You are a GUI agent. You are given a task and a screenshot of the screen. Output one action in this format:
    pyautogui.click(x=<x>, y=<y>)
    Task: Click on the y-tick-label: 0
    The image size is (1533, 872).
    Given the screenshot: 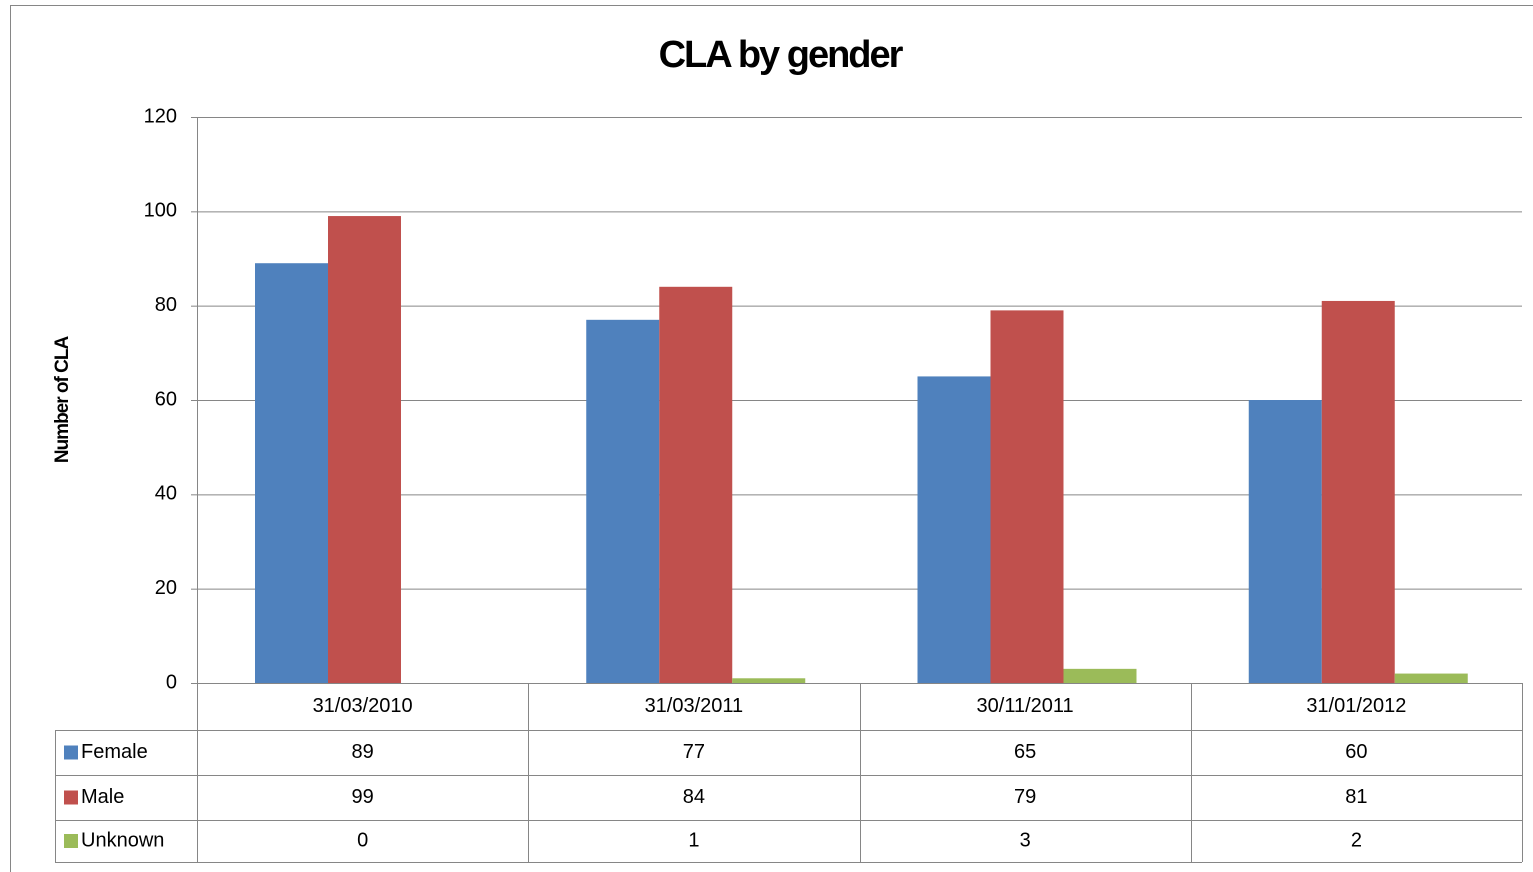 What is the action you would take?
    pyautogui.click(x=171, y=682)
    